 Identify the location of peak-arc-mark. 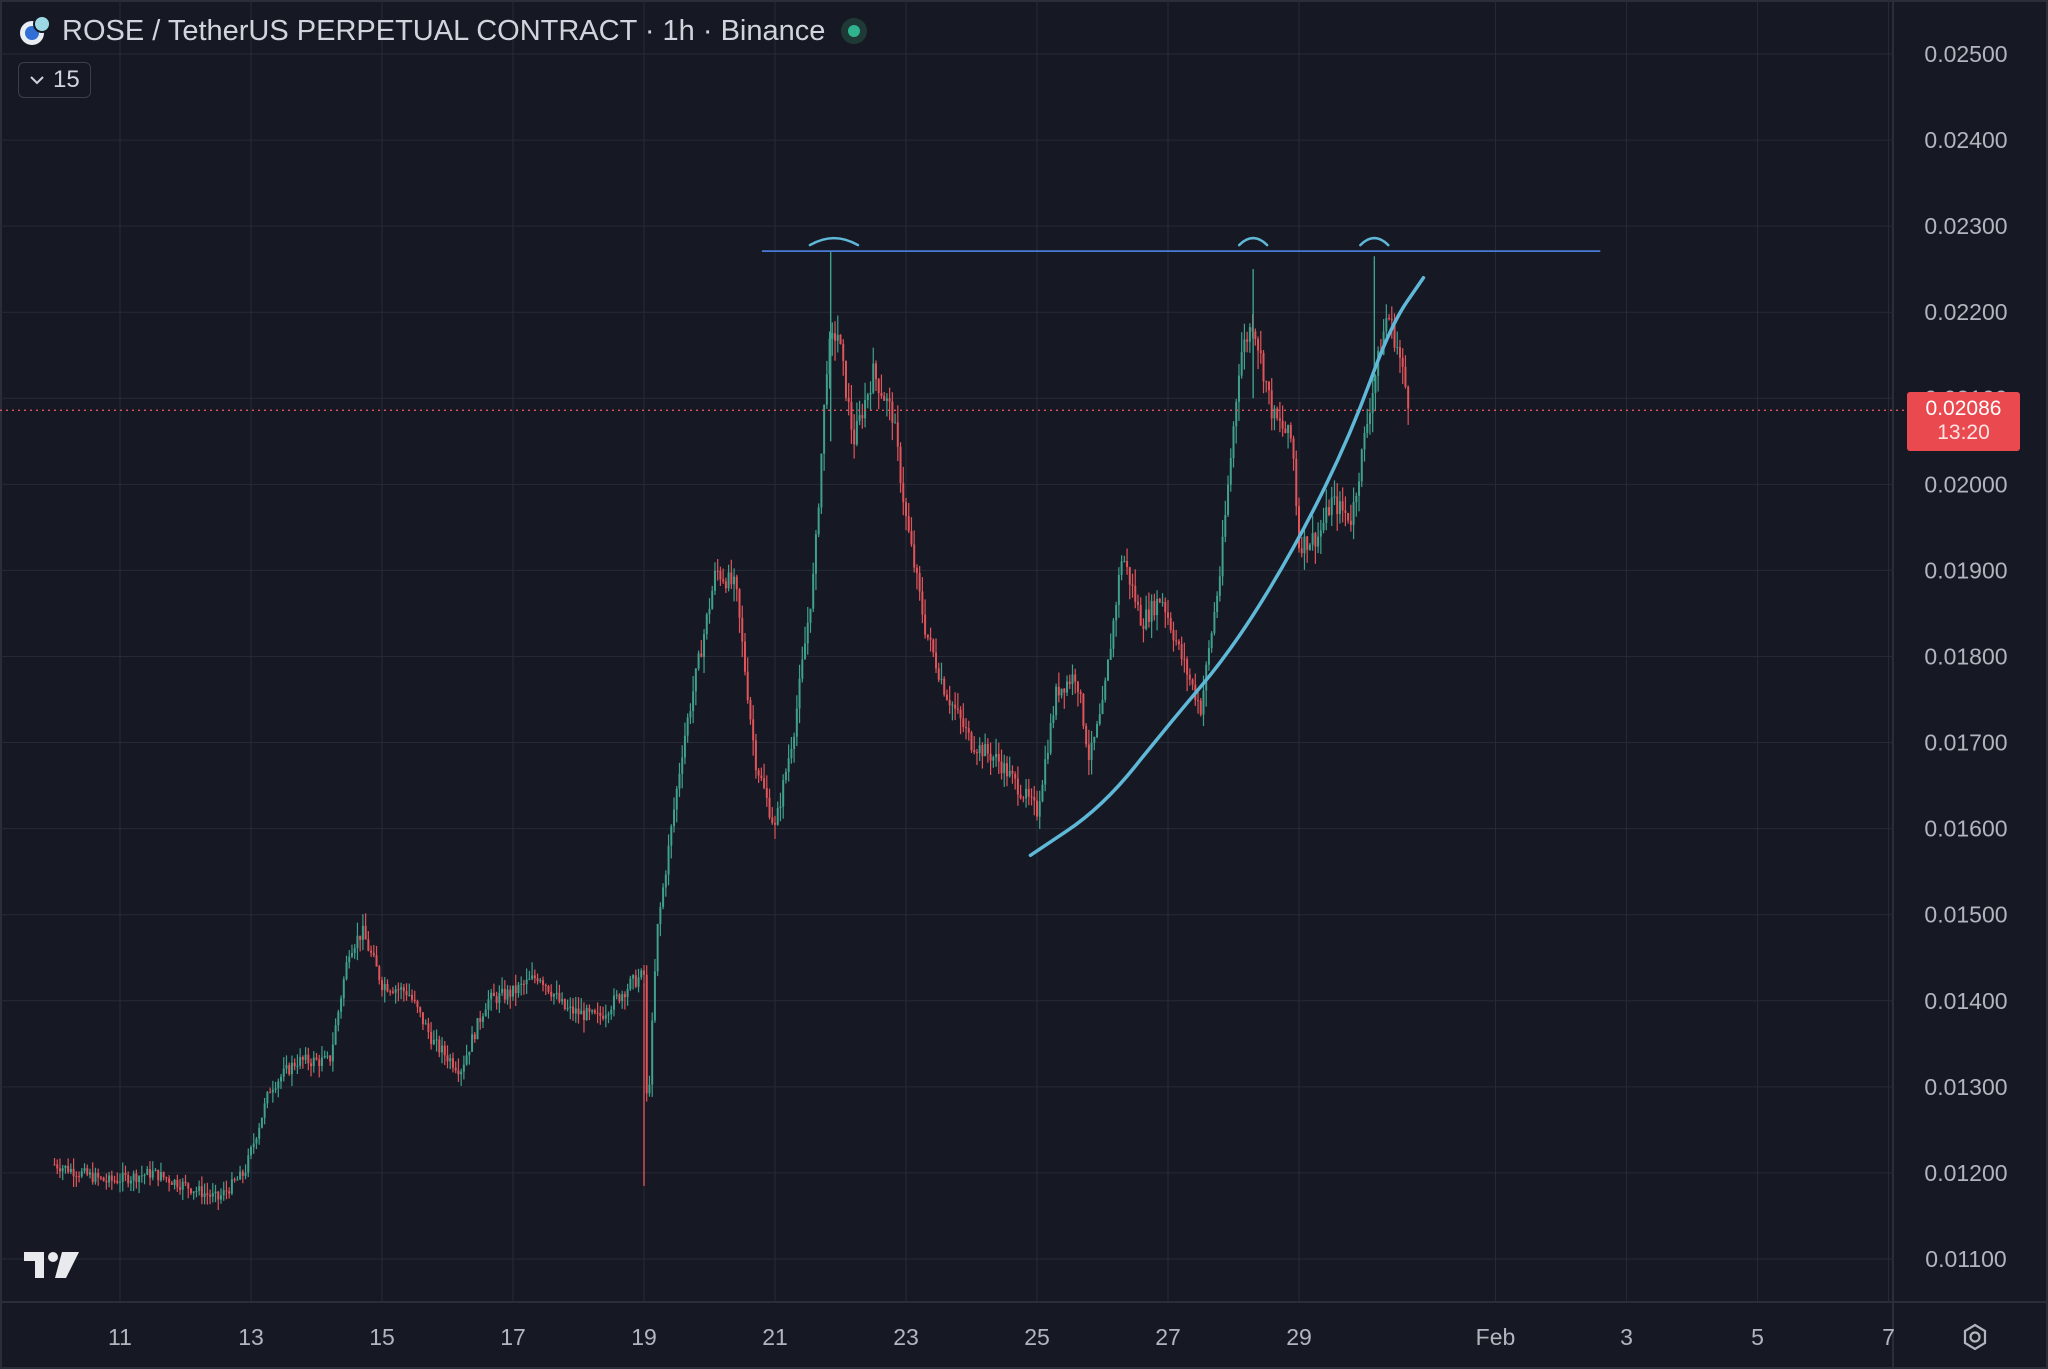
(1374, 241).